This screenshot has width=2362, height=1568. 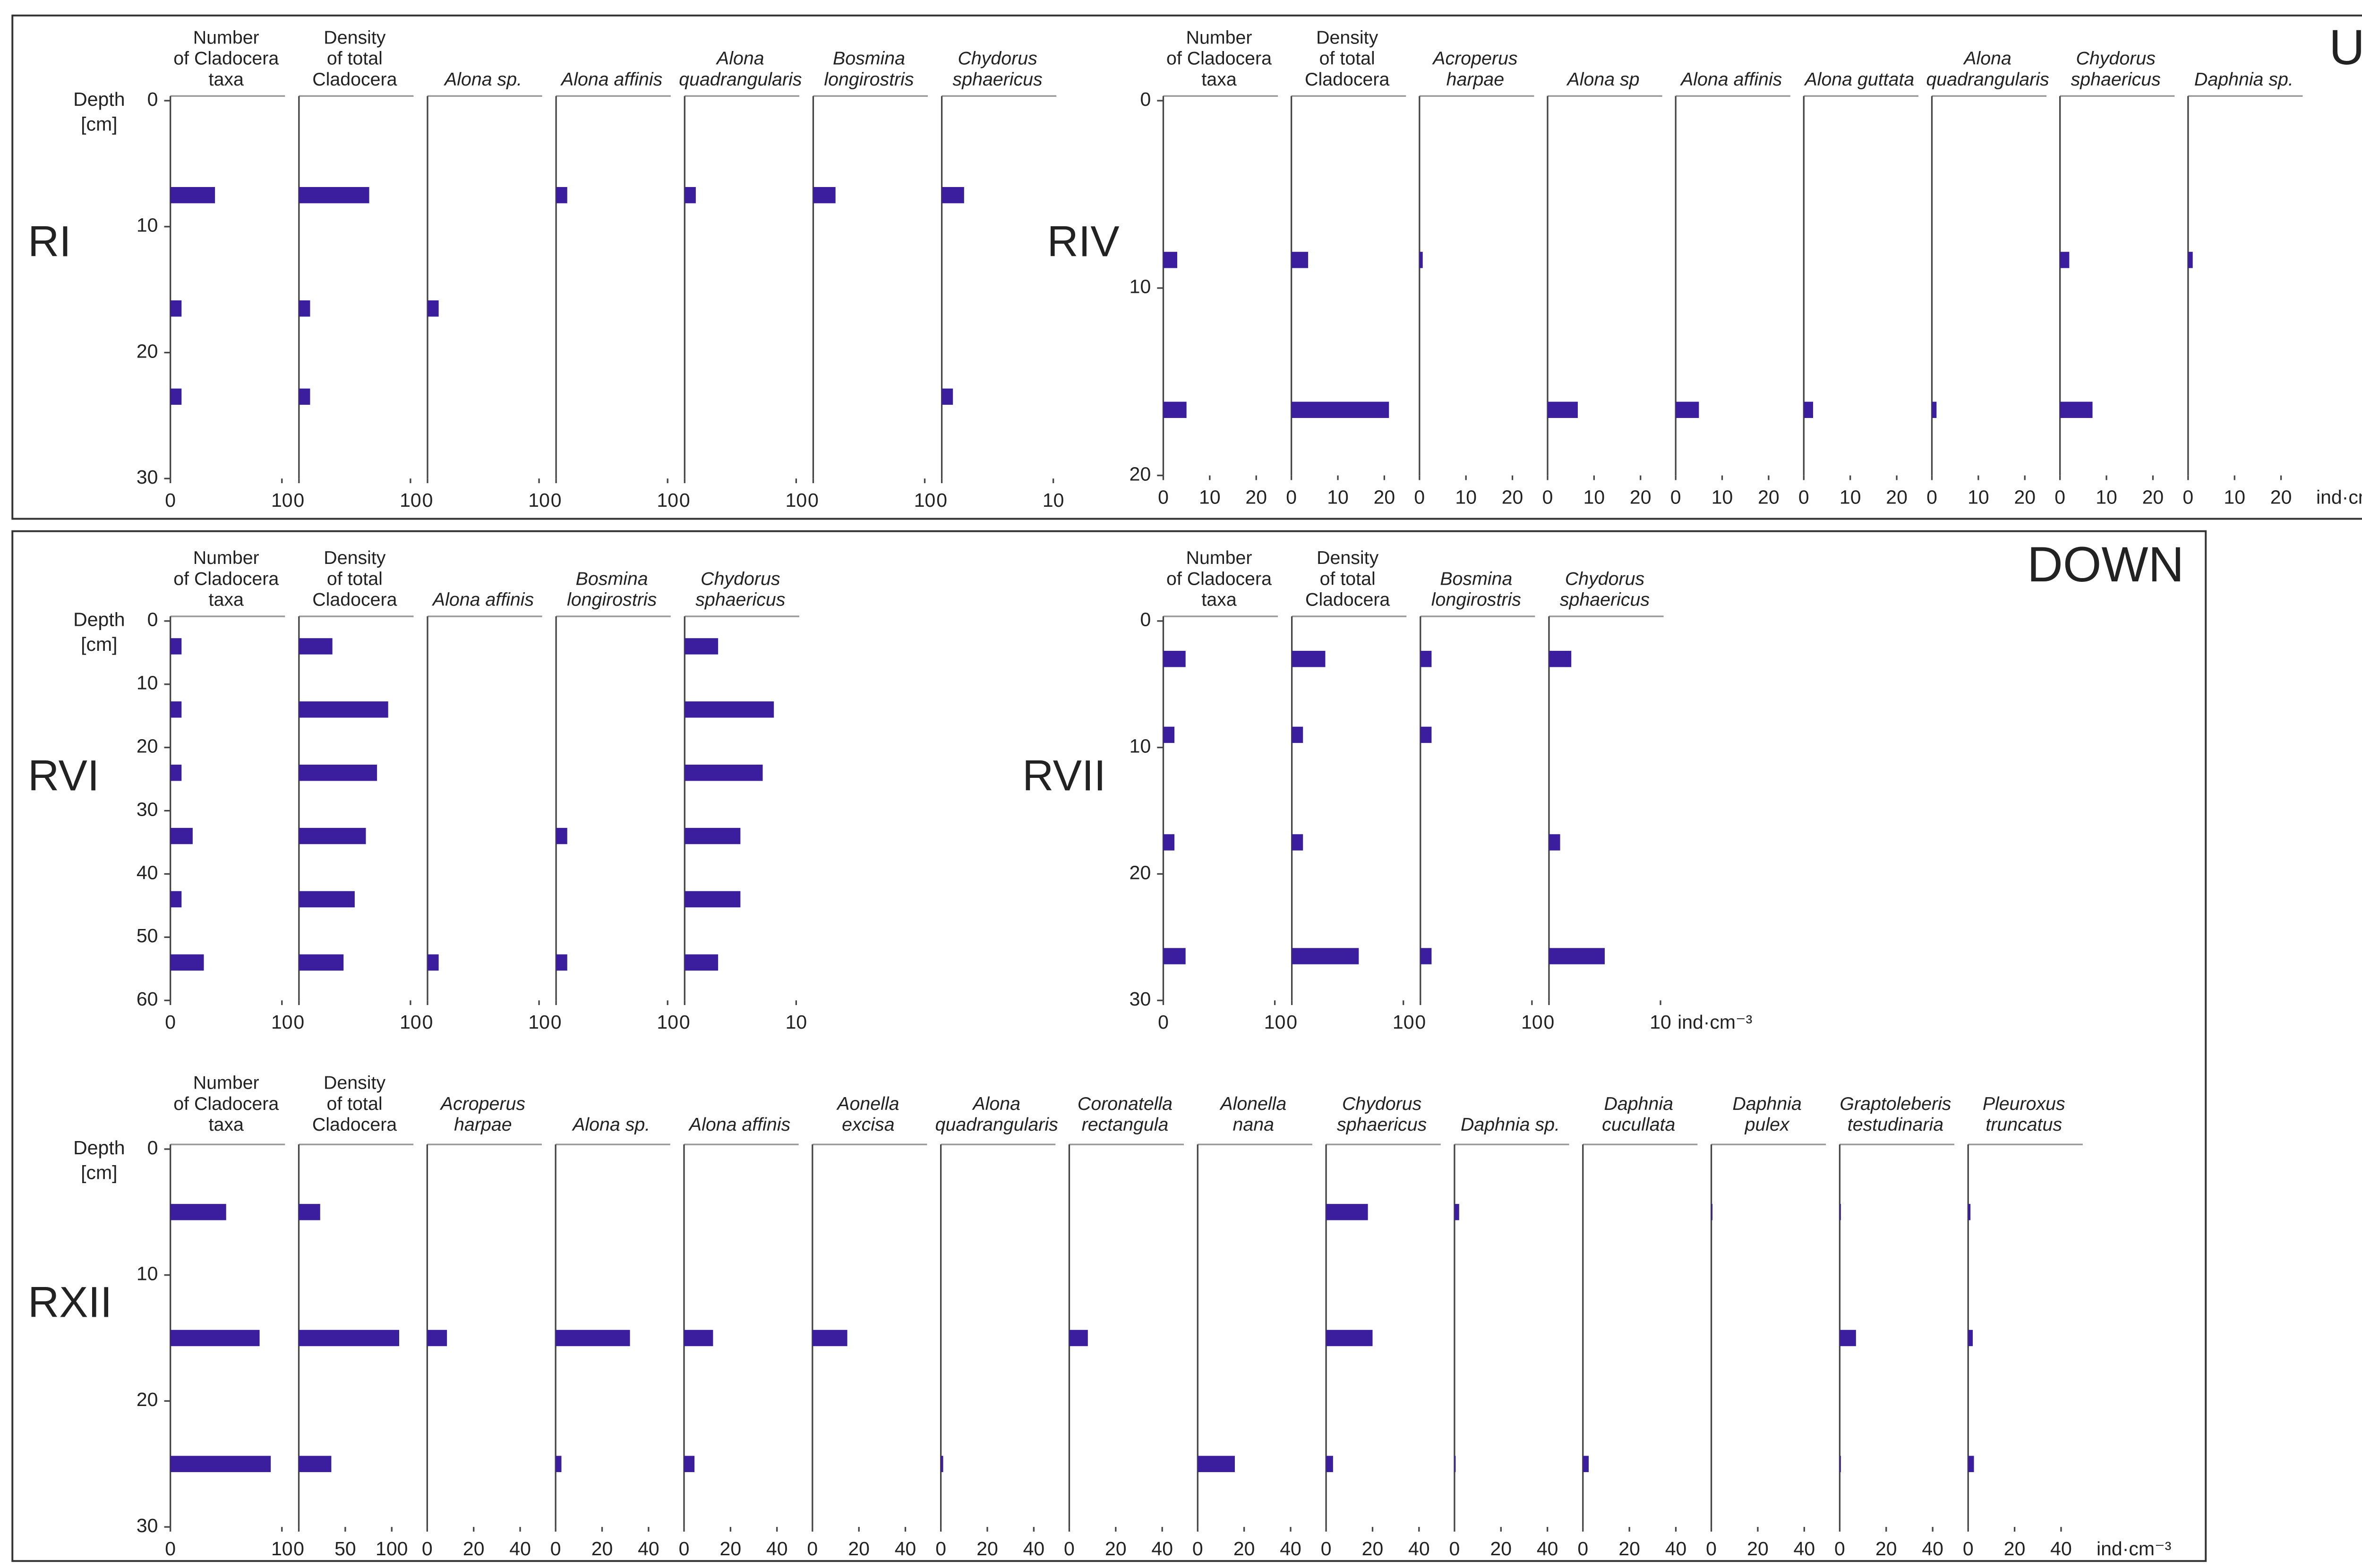 What do you see at coordinates (2105, 564) in the screenshot?
I see `section-label: DOWN` at bounding box center [2105, 564].